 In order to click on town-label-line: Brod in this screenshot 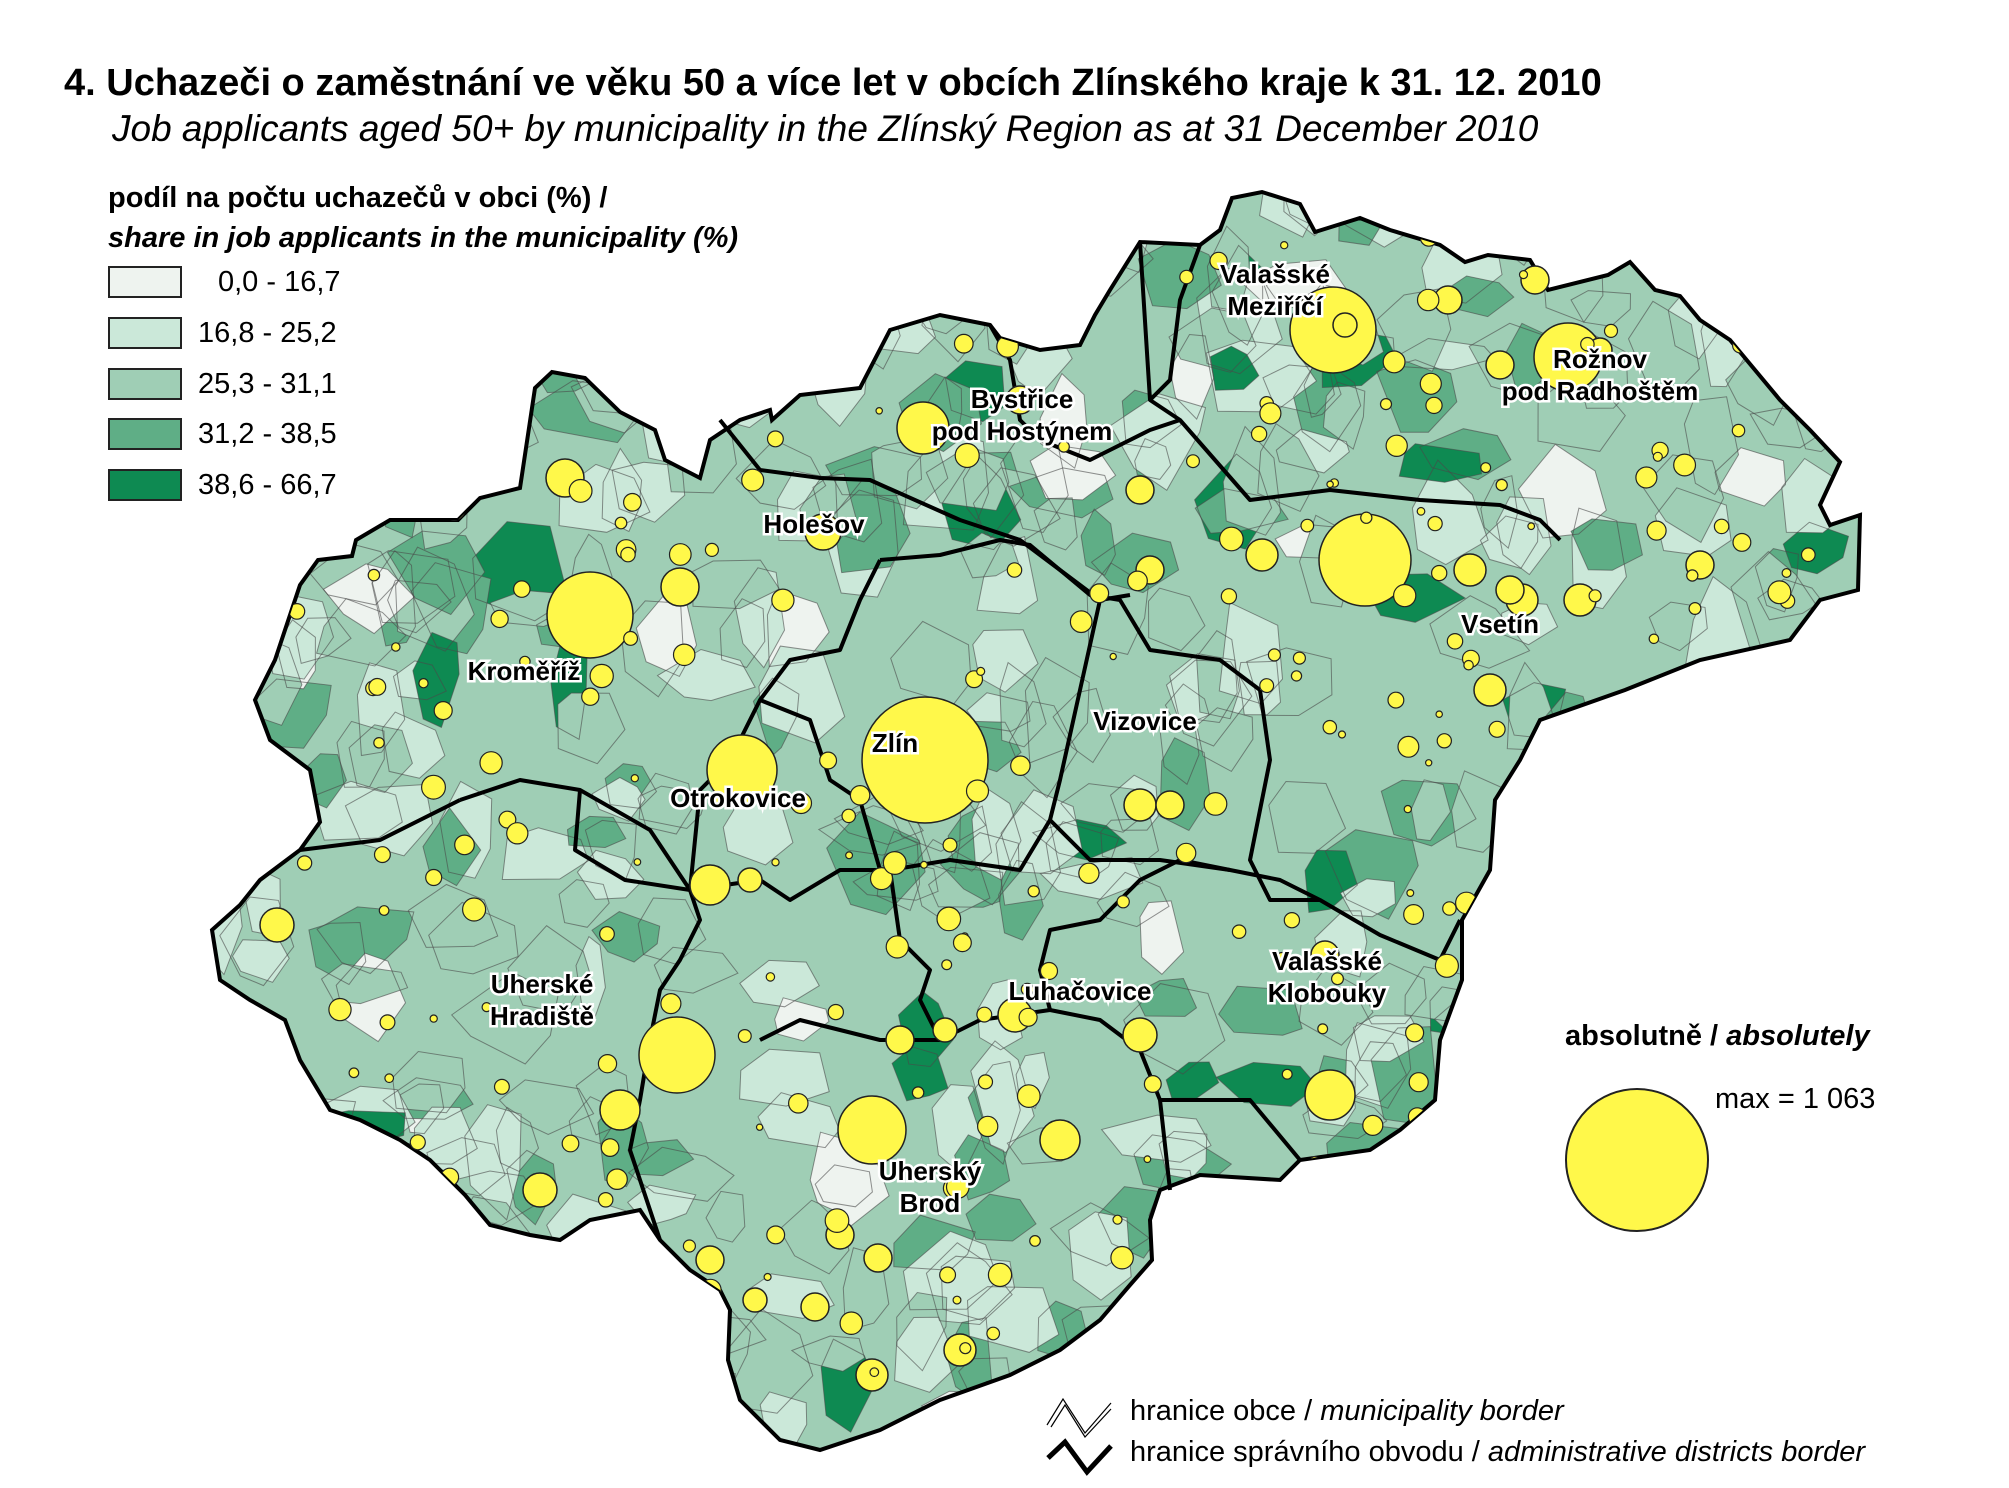, I will do `click(930, 1203)`.